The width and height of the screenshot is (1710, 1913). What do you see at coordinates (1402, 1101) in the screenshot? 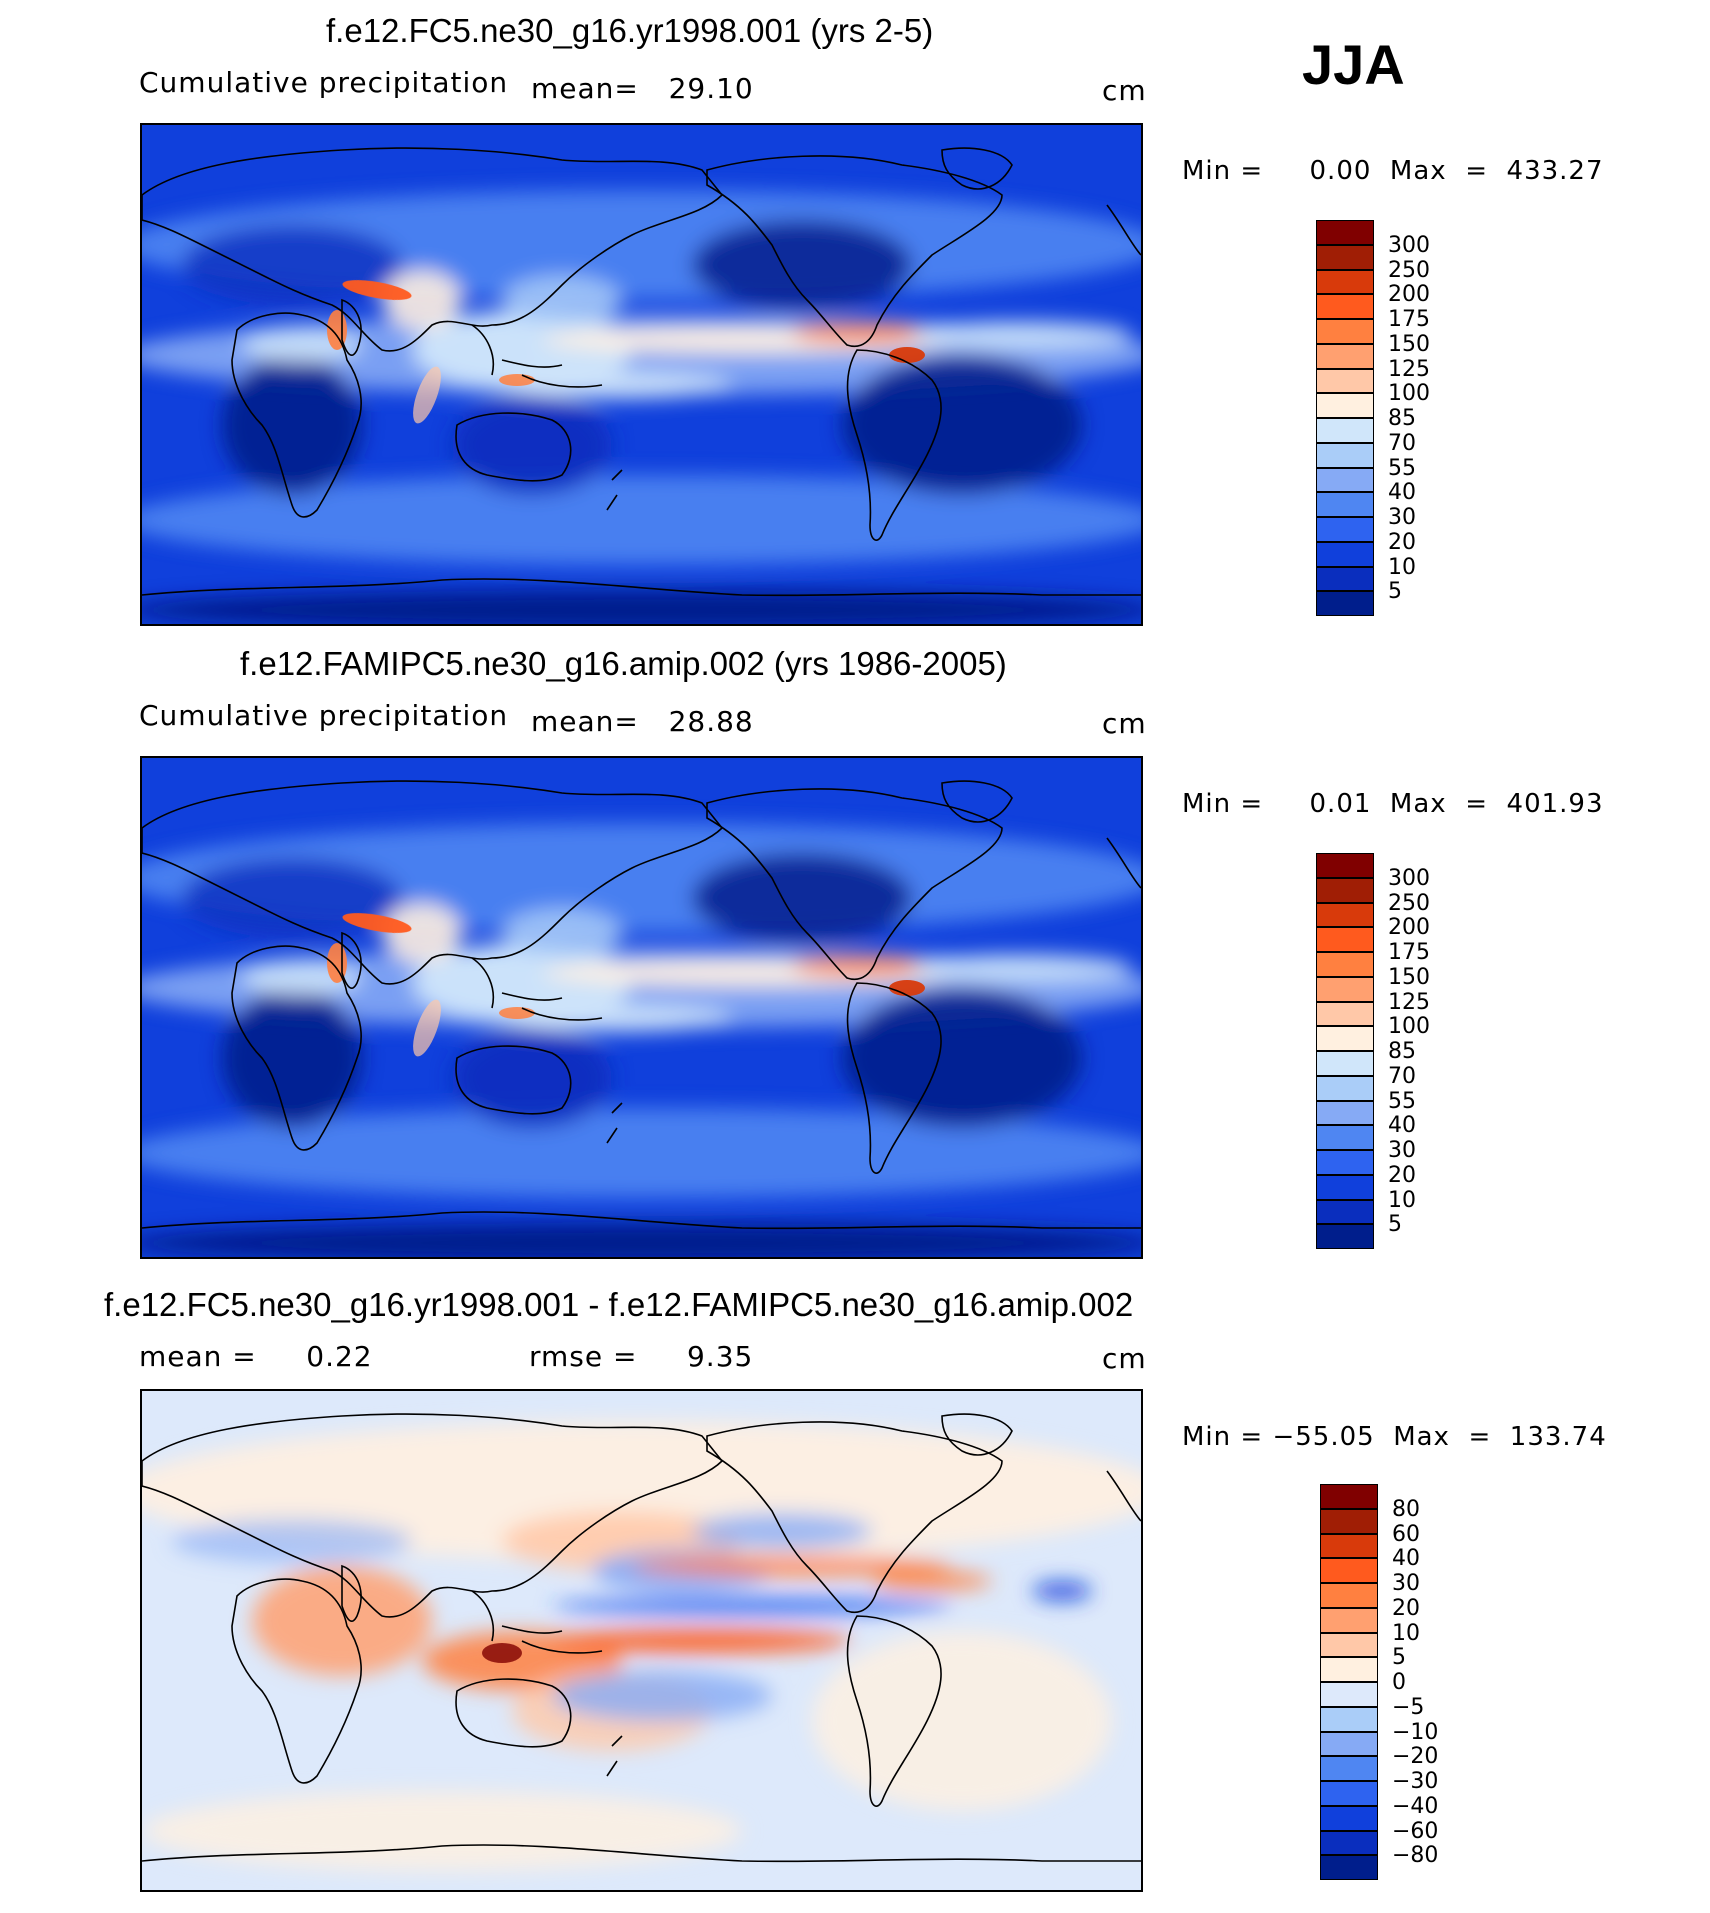
I see `colorbar-tick-label: 55` at bounding box center [1402, 1101].